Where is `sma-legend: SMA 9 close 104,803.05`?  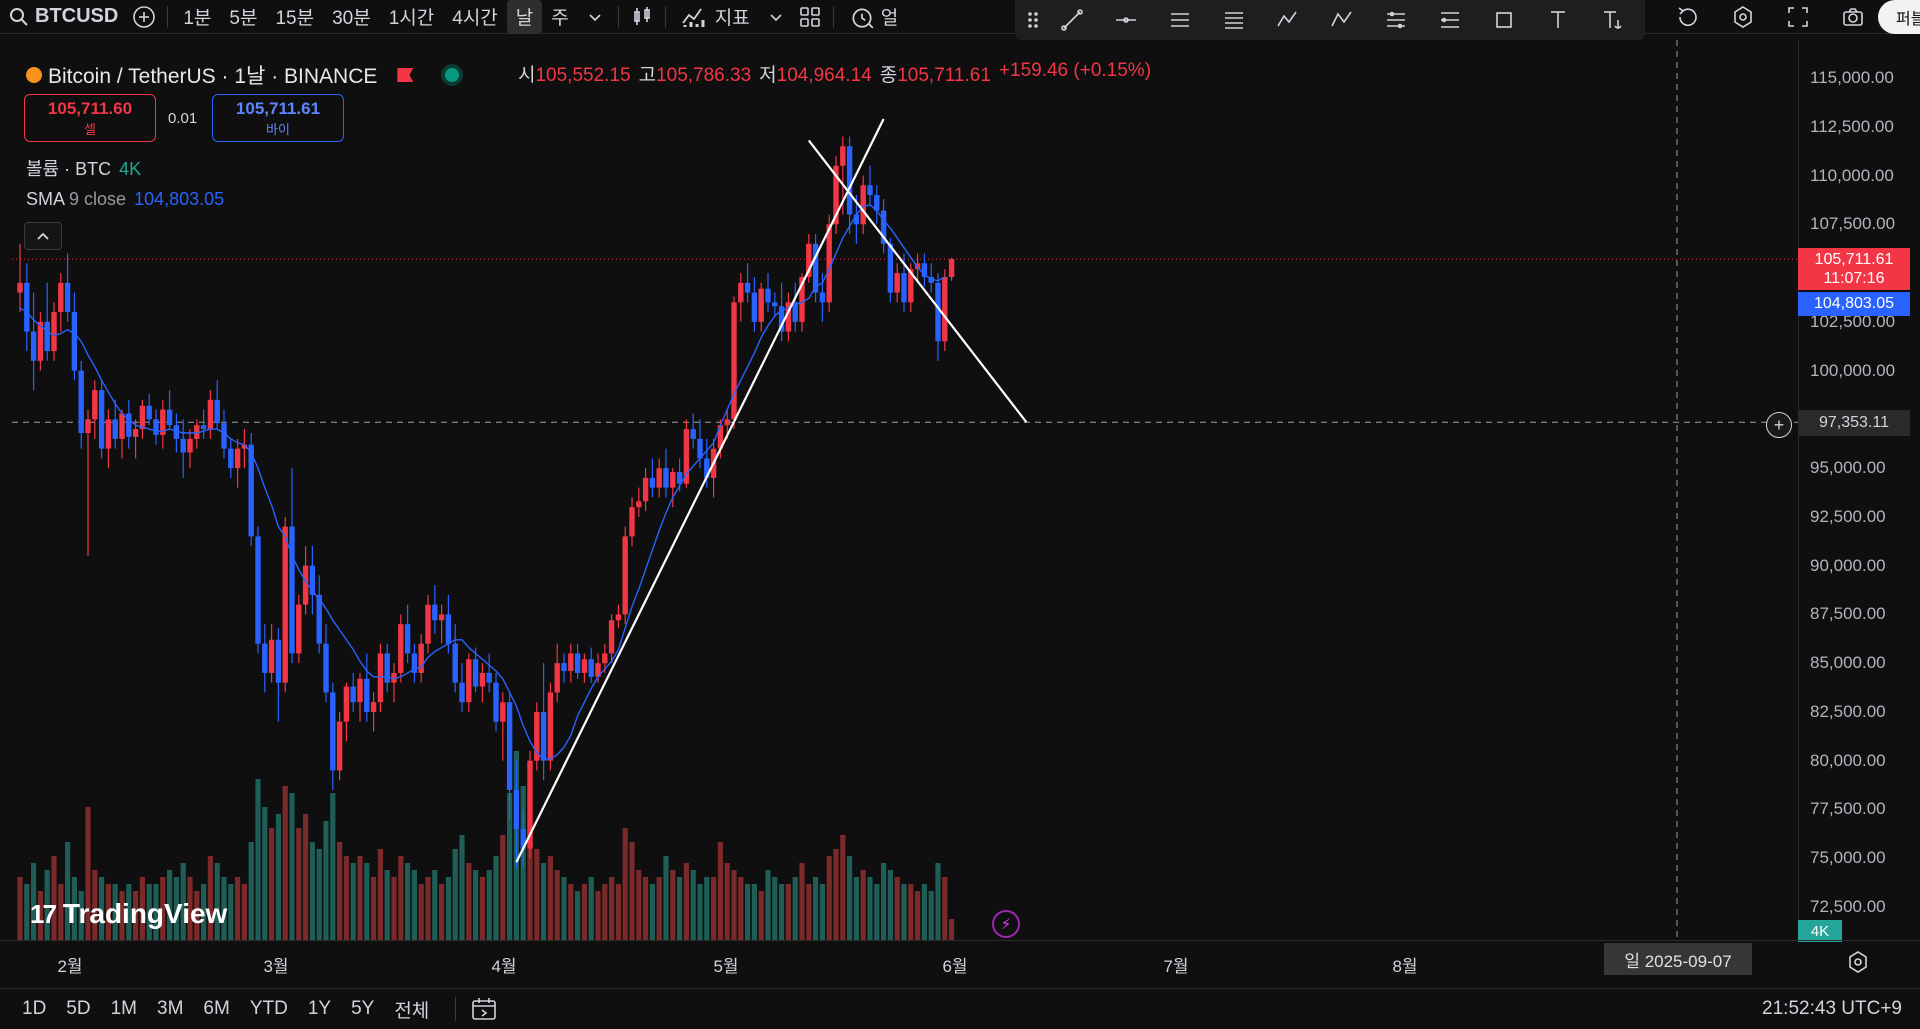 sma-legend: SMA 9 close 104,803.05 is located at coordinates (125, 199).